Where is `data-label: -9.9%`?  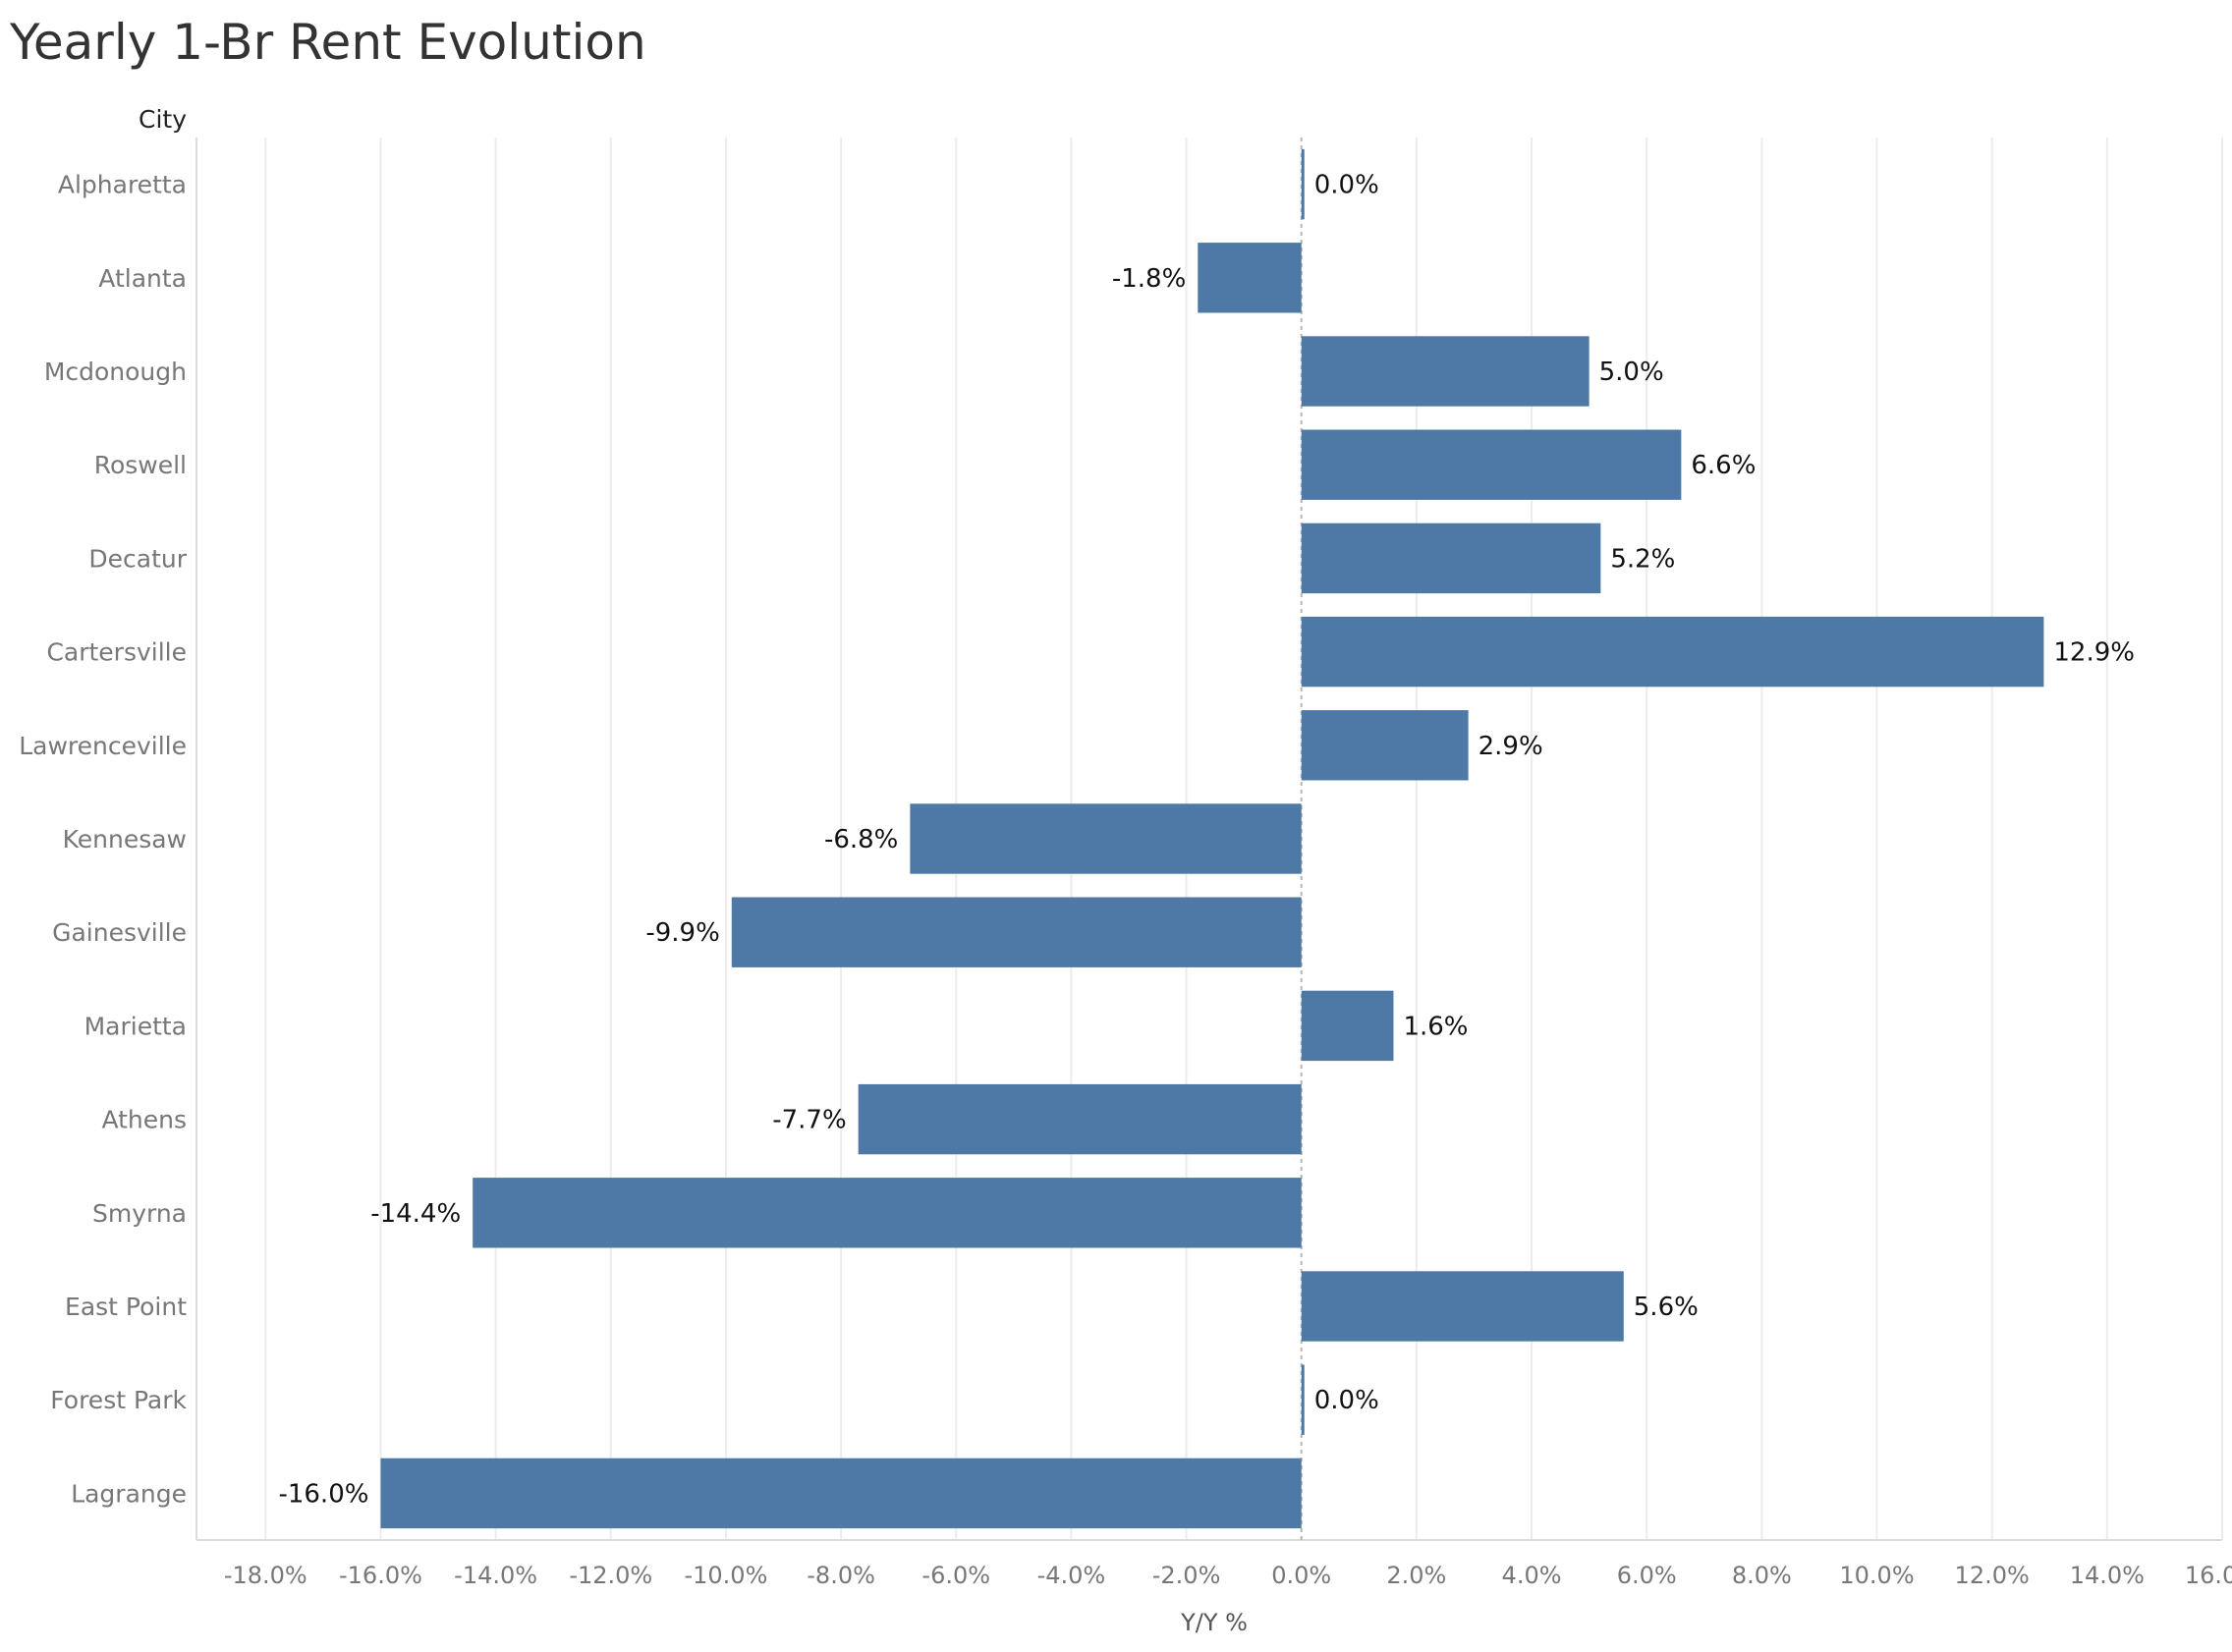
data-label: -9.9% is located at coordinates (682, 933).